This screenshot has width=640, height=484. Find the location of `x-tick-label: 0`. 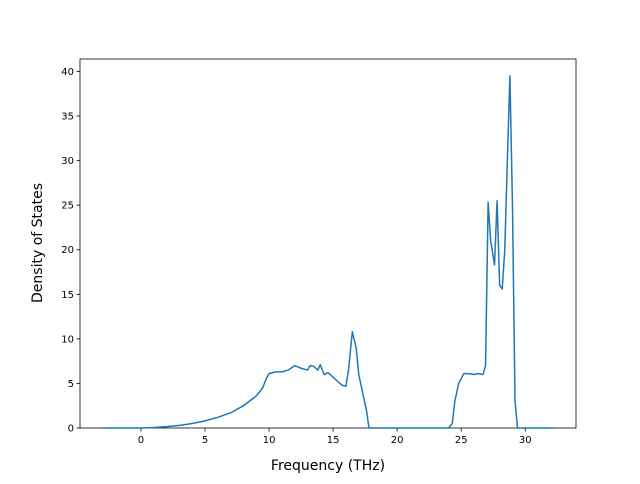

x-tick-label: 0 is located at coordinates (141, 440).